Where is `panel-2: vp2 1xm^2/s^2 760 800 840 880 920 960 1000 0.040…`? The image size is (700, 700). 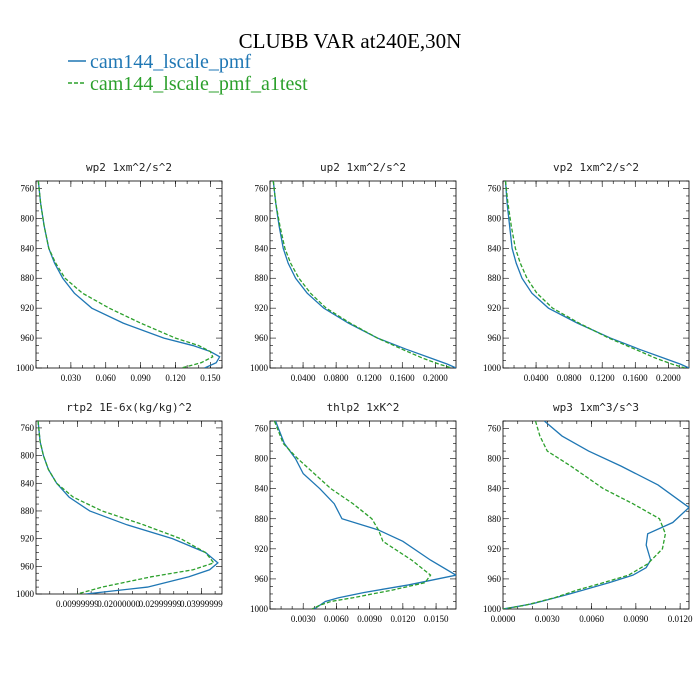
panel-2: vp2 1xm^2/s^2 760 800 840 880 920 960 1000 0.040… is located at coordinates (586, 272).